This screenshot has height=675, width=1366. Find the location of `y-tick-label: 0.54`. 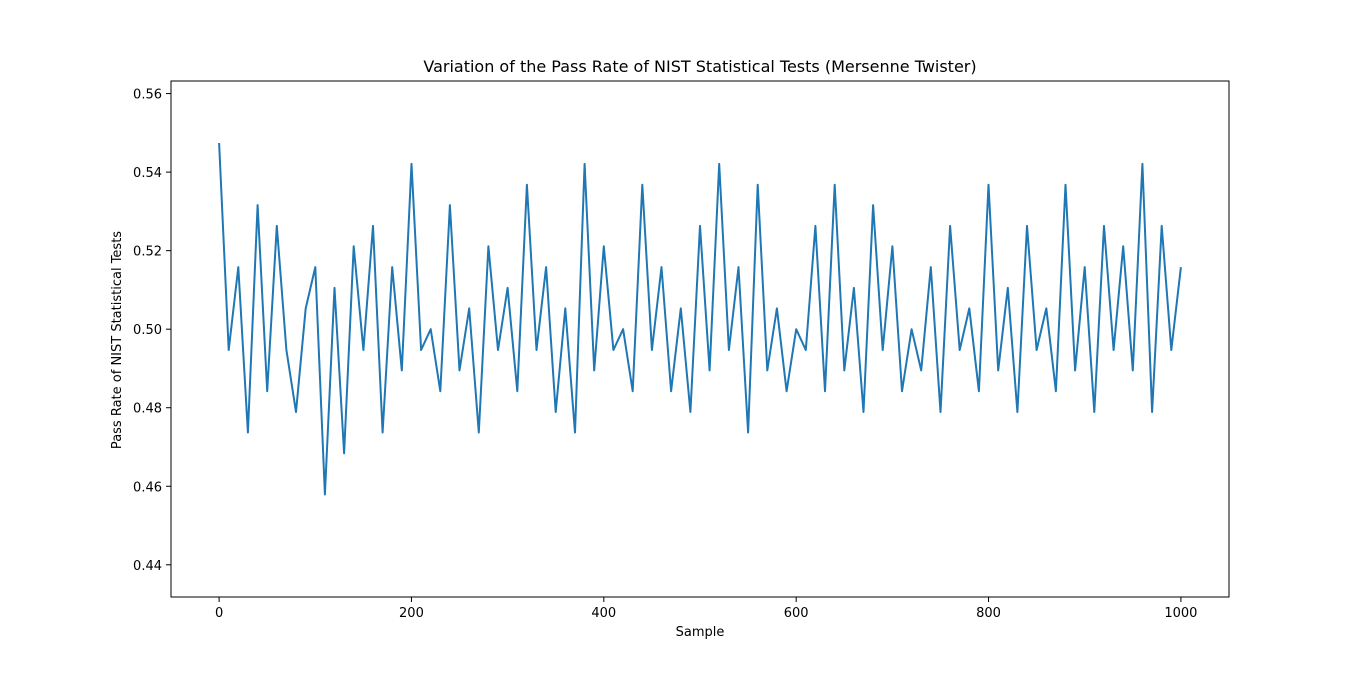

y-tick-label: 0.54 is located at coordinates (147, 173).